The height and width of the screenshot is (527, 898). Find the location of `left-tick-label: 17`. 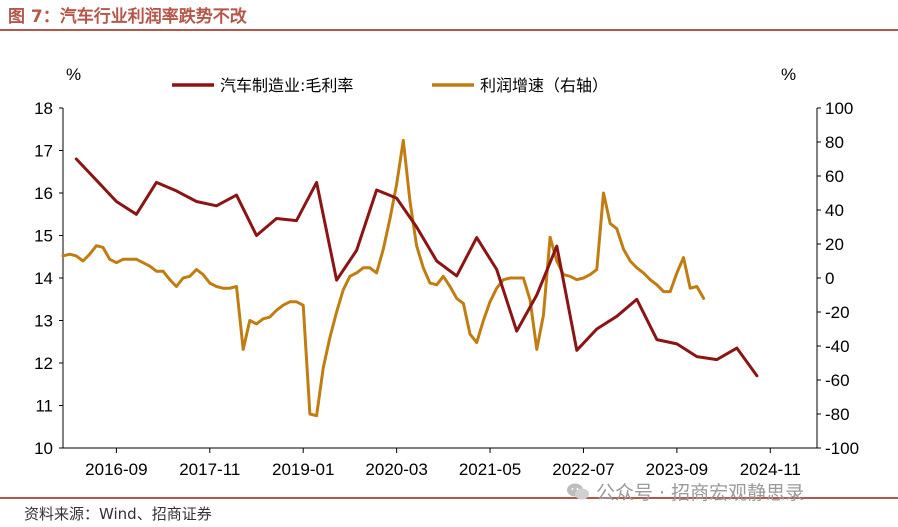

left-tick-label: 17 is located at coordinates (43, 151).